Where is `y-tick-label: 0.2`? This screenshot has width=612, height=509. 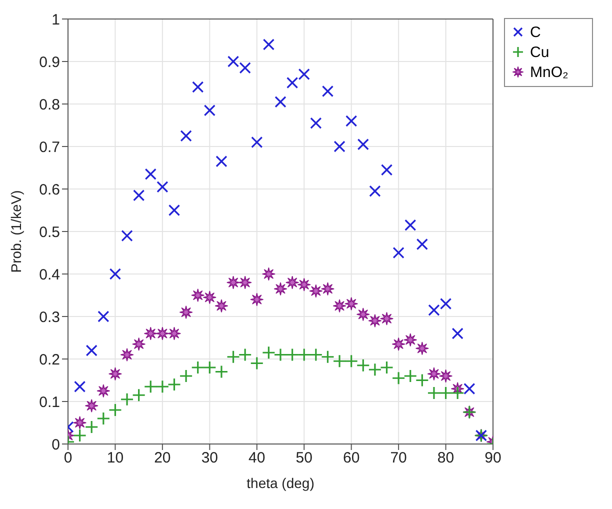
y-tick-label: 0.2 is located at coordinates (49, 359).